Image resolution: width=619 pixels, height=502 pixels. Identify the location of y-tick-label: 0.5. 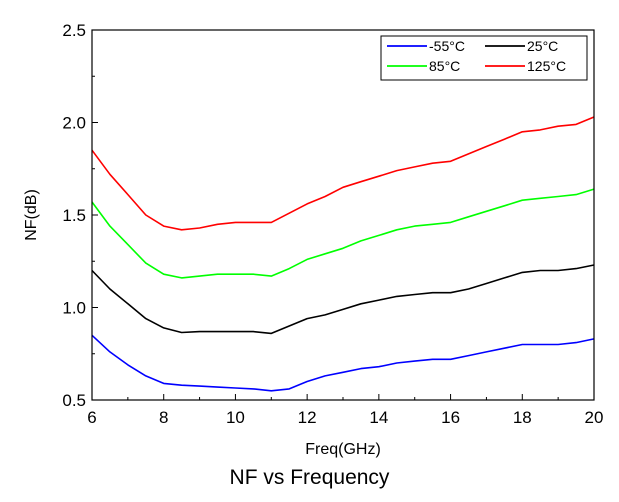
(74, 400).